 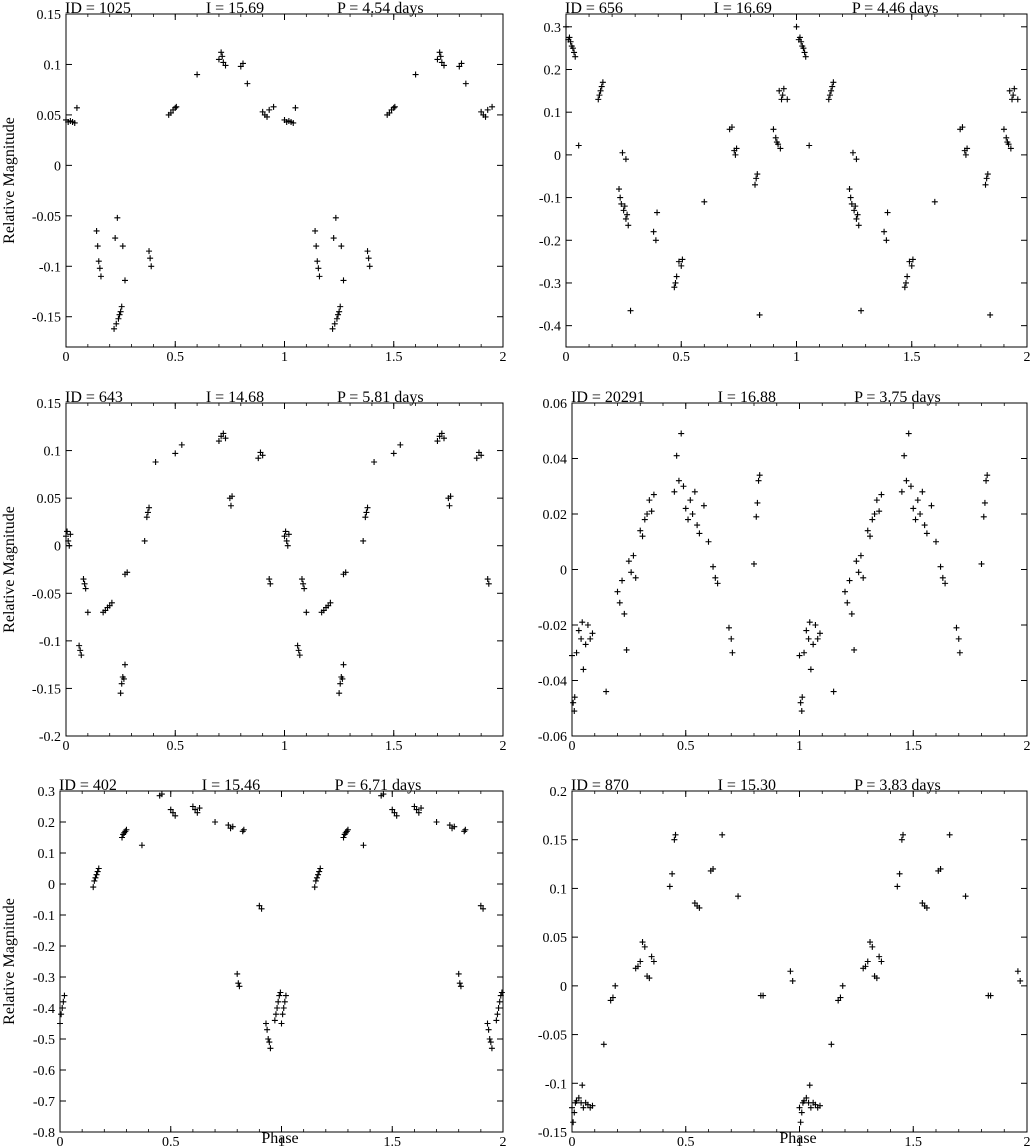 What do you see at coordinates (44, 1102) in the screenshot?
I see `y-tick-label: -0.7` at bounding box center [44, 1102].